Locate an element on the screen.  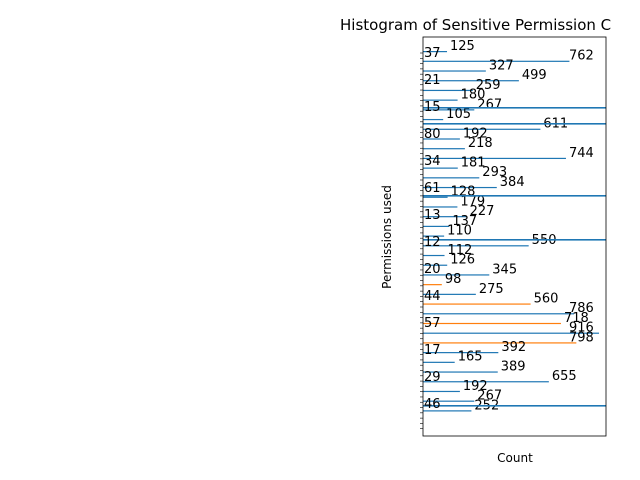
bar-value-label: 126 is located at coordinates (462, 260).